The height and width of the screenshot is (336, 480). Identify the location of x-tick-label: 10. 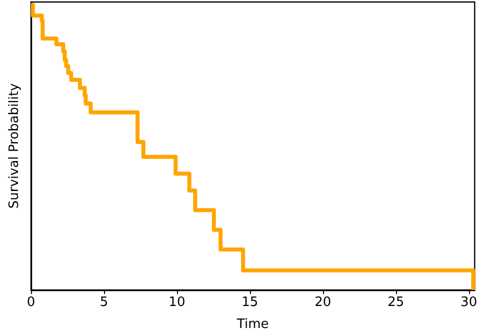
(177, 302).